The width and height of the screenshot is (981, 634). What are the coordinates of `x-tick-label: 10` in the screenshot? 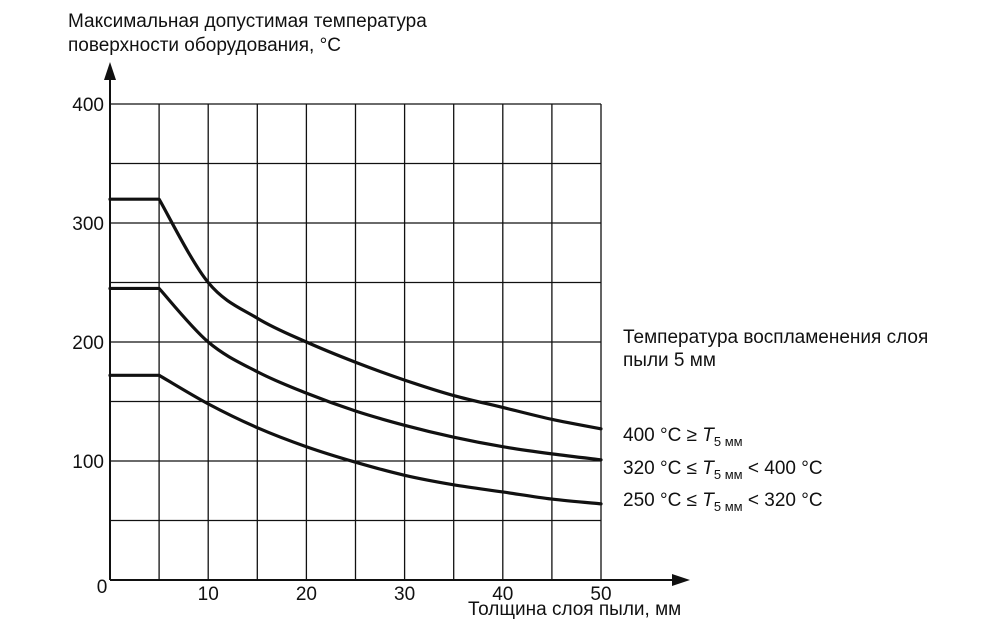 It's located at (208, 594).